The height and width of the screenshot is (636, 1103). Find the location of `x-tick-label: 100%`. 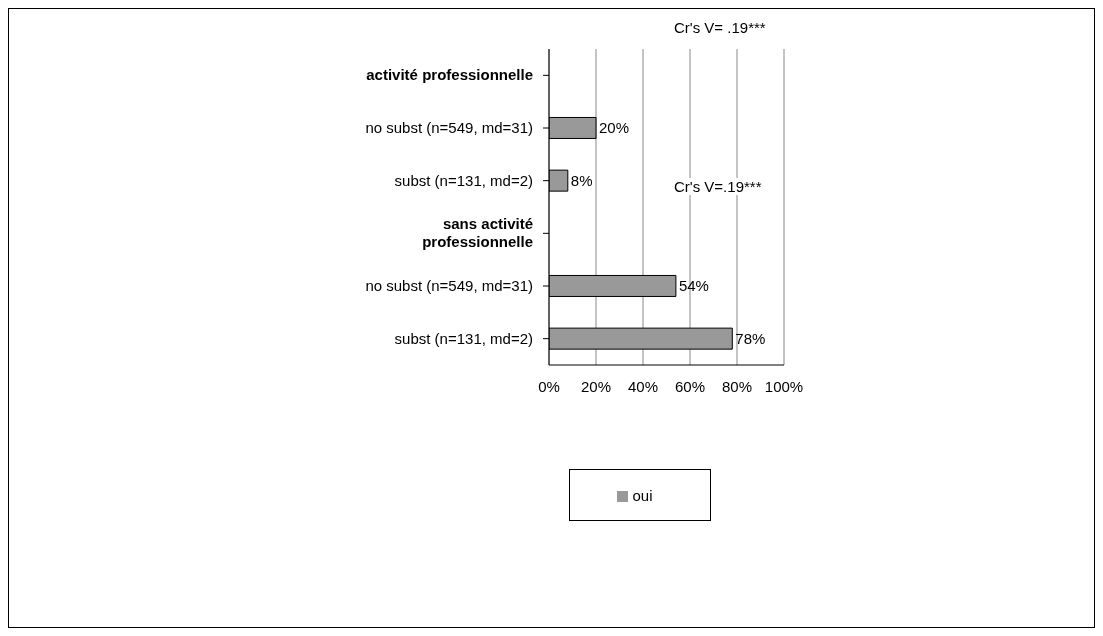

x-tick-label: 100% is located at coordinates (784, 386).